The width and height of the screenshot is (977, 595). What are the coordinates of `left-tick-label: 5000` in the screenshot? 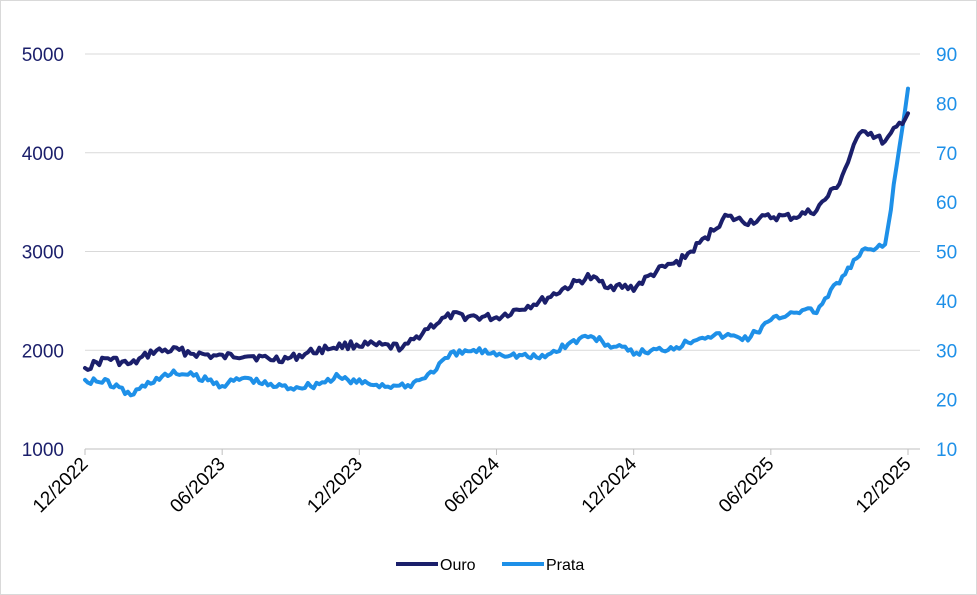 It's located at (43, 55).